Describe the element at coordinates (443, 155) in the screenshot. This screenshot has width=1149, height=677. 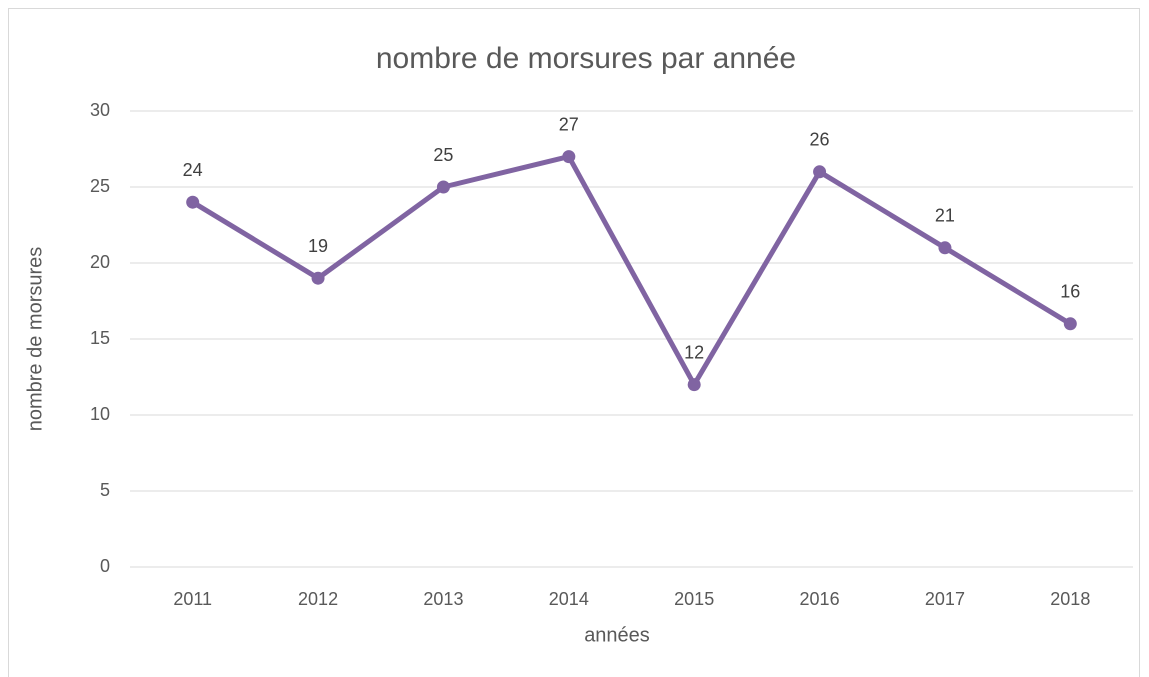
I see `data-label: 25` at that location.